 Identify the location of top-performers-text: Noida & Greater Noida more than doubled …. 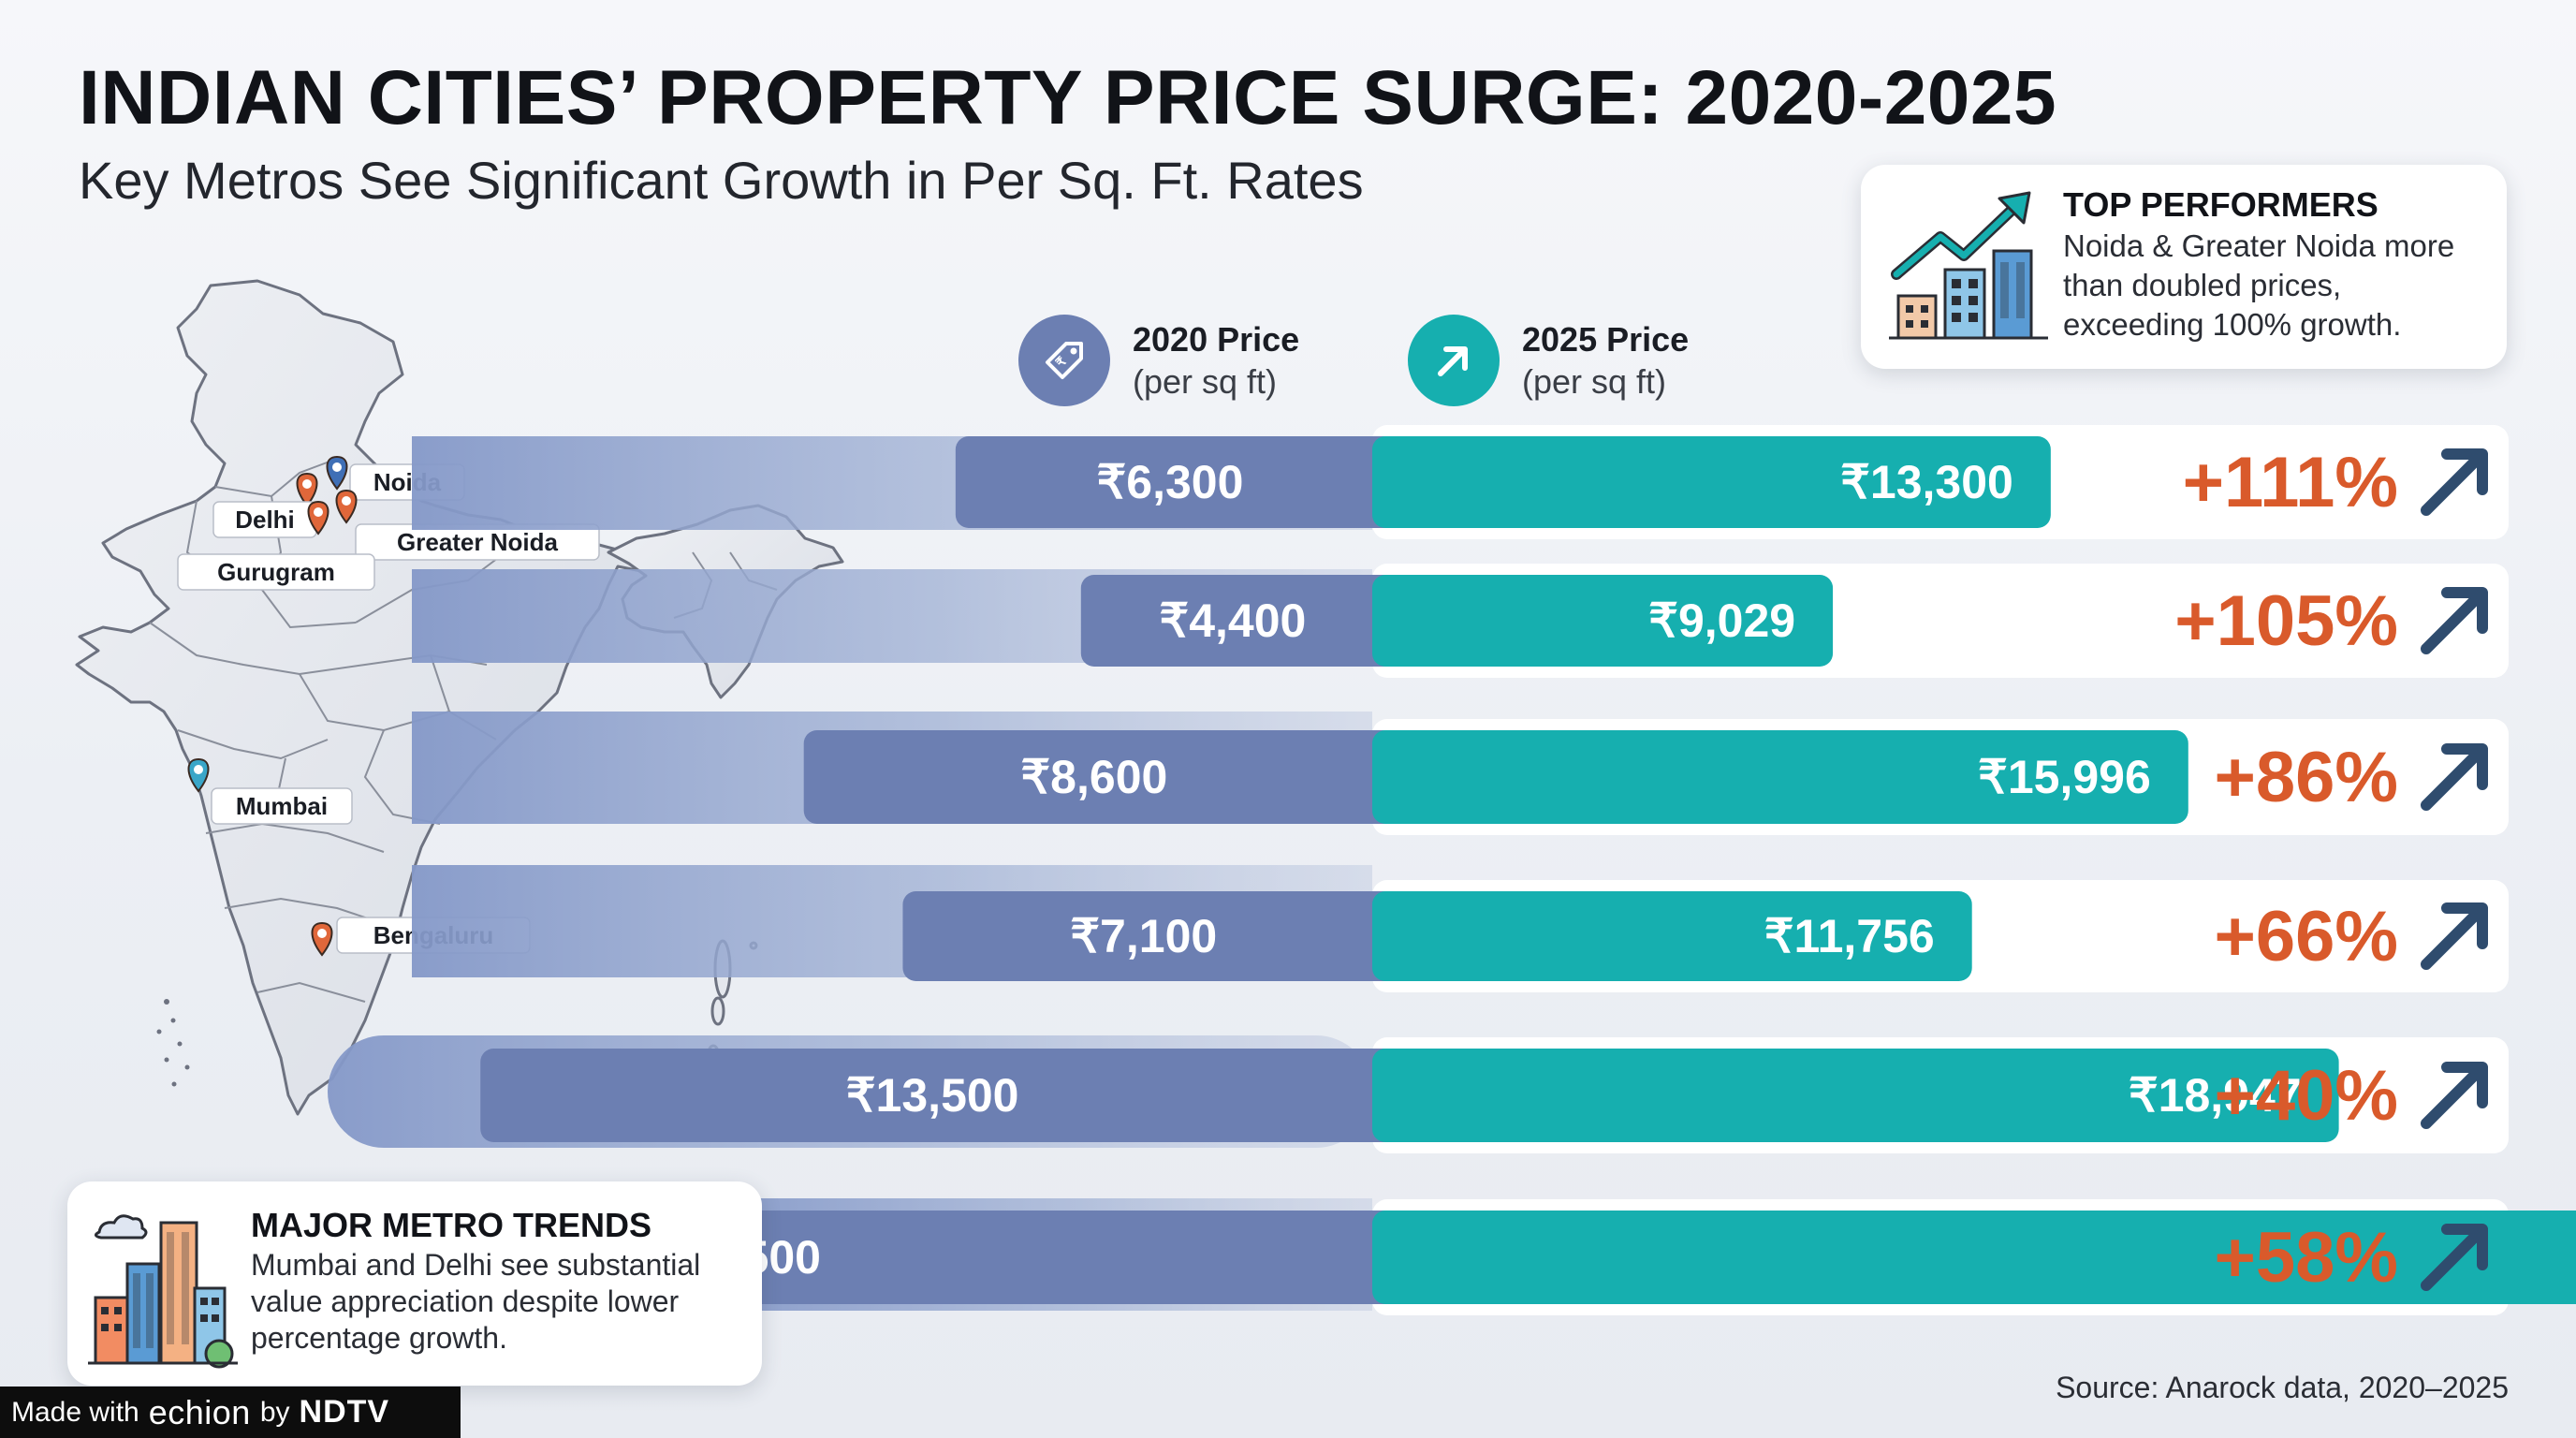
(2259, 285).